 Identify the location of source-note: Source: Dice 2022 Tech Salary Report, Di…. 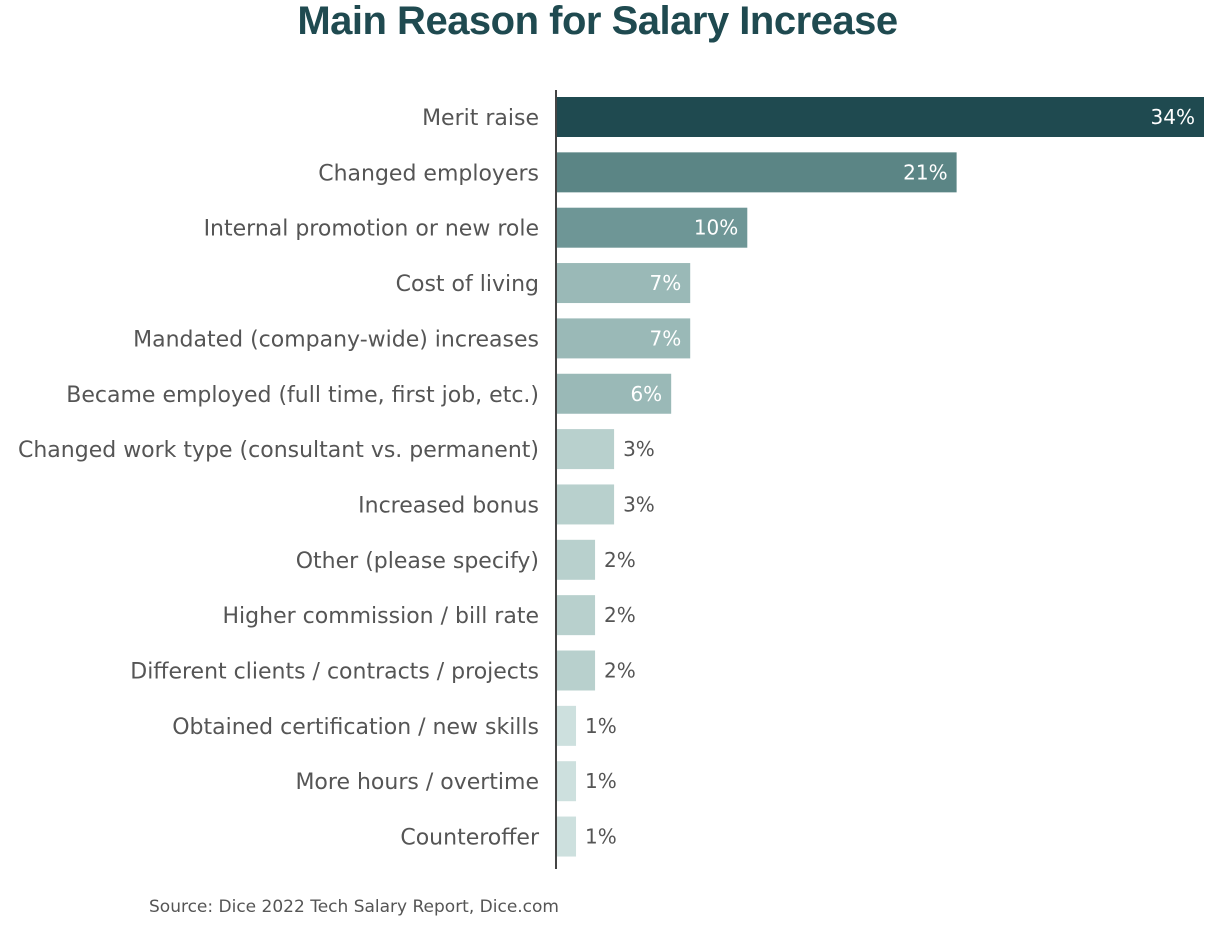
(354, 907).